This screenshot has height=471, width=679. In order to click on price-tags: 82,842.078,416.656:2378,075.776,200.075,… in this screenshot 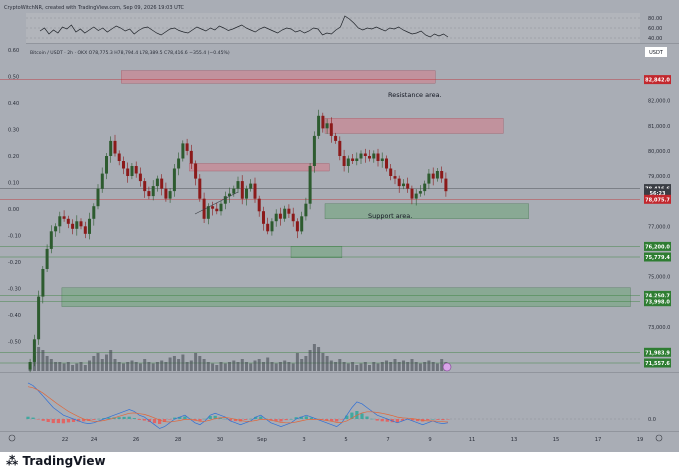, I will do `click(657, 221)`.